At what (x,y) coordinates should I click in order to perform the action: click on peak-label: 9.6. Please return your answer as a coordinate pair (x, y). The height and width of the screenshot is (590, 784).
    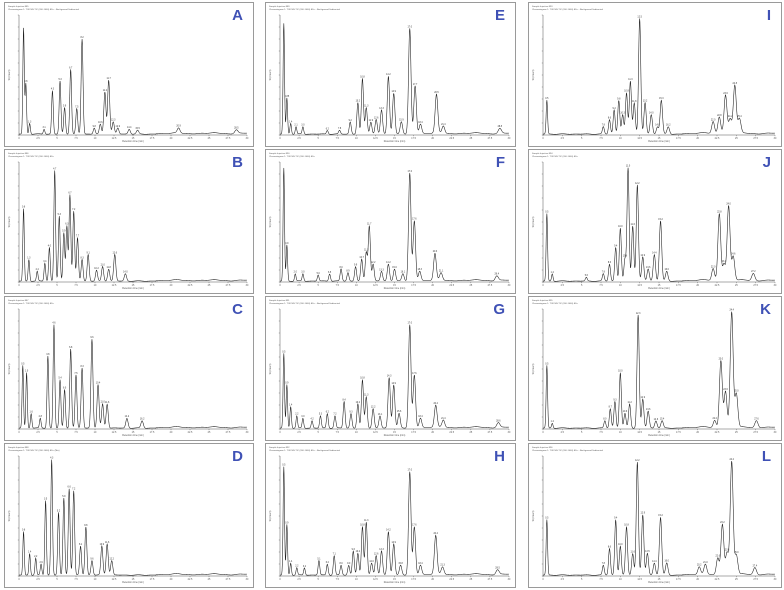
    Looking at the image, I should click on (354, 550).